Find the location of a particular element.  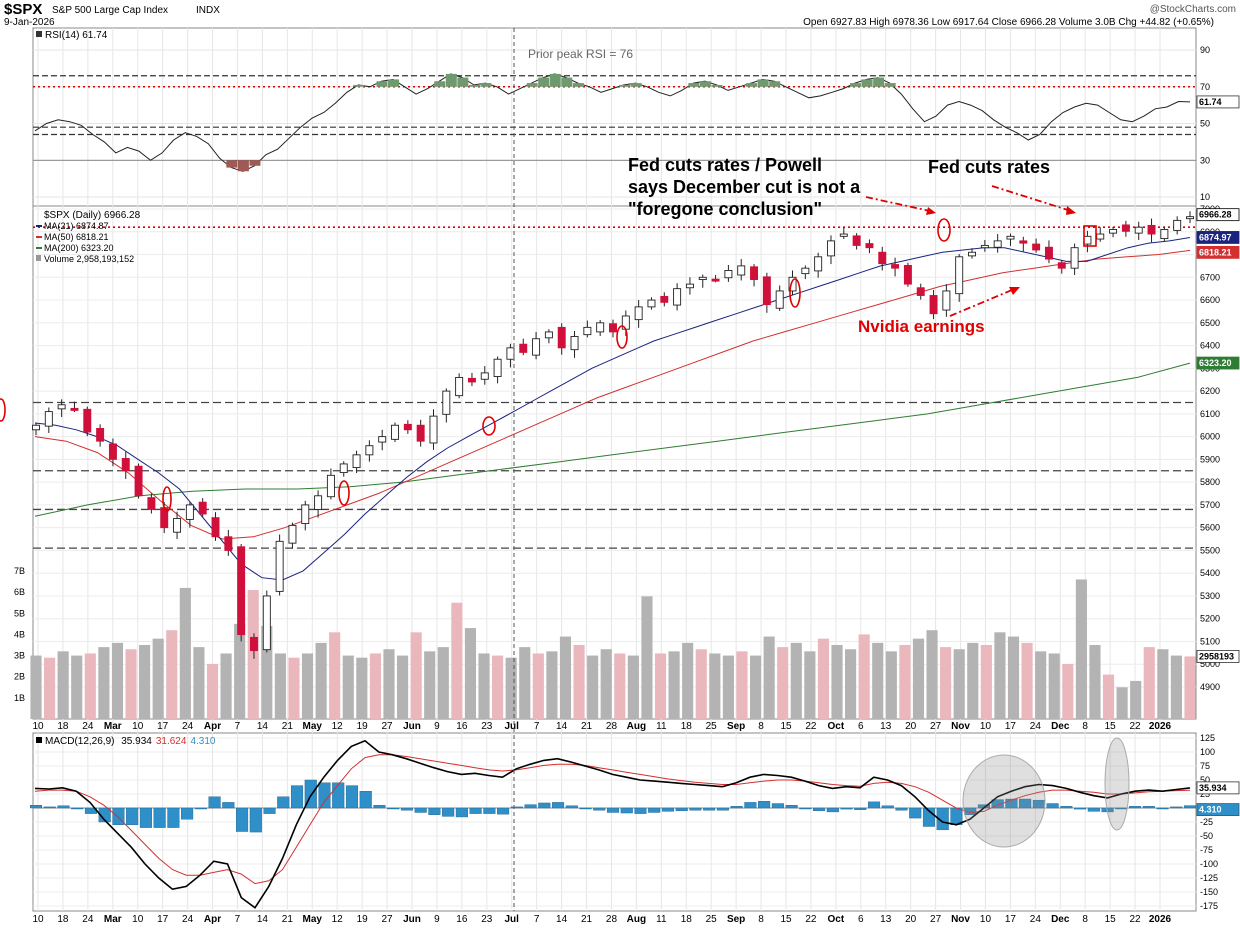

price-y-tick-label: 5500 is located at coordinates (1210, 550).